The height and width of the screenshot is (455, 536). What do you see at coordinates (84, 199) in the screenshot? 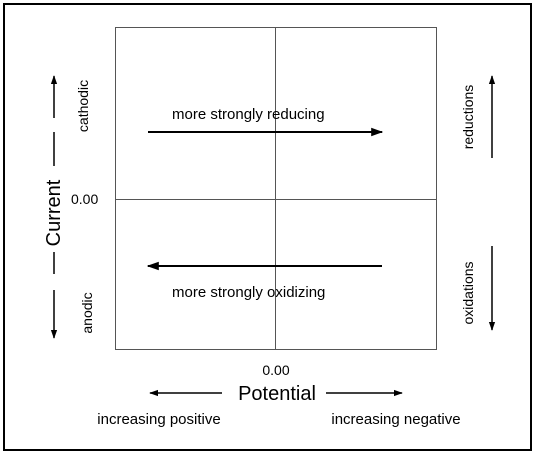
I see `current-zero-label: 0.00` at bounding box center [84, 199].